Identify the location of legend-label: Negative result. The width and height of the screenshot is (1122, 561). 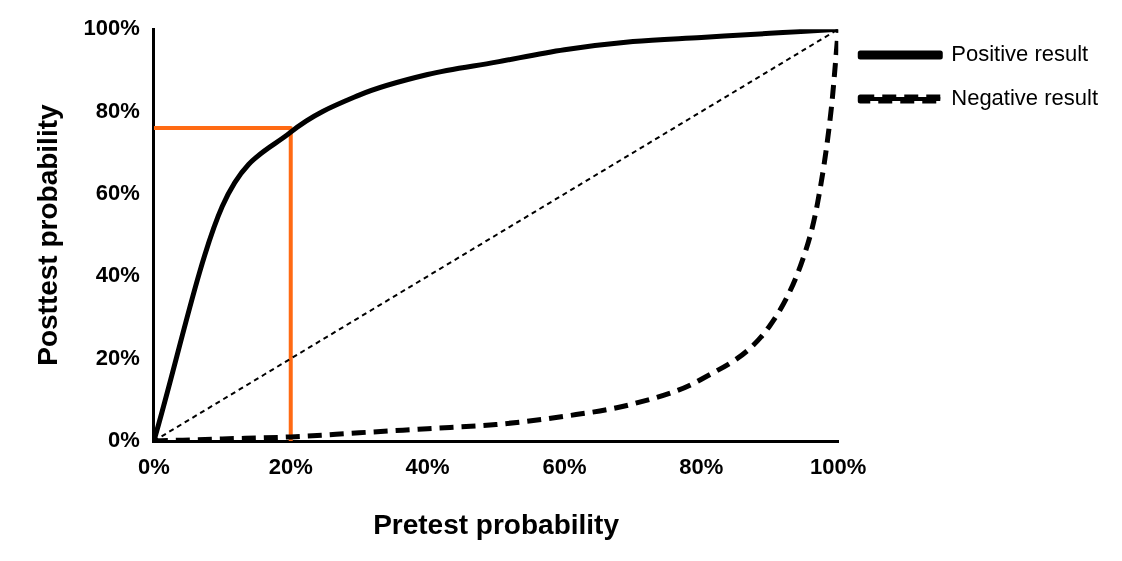
(1025, 98).